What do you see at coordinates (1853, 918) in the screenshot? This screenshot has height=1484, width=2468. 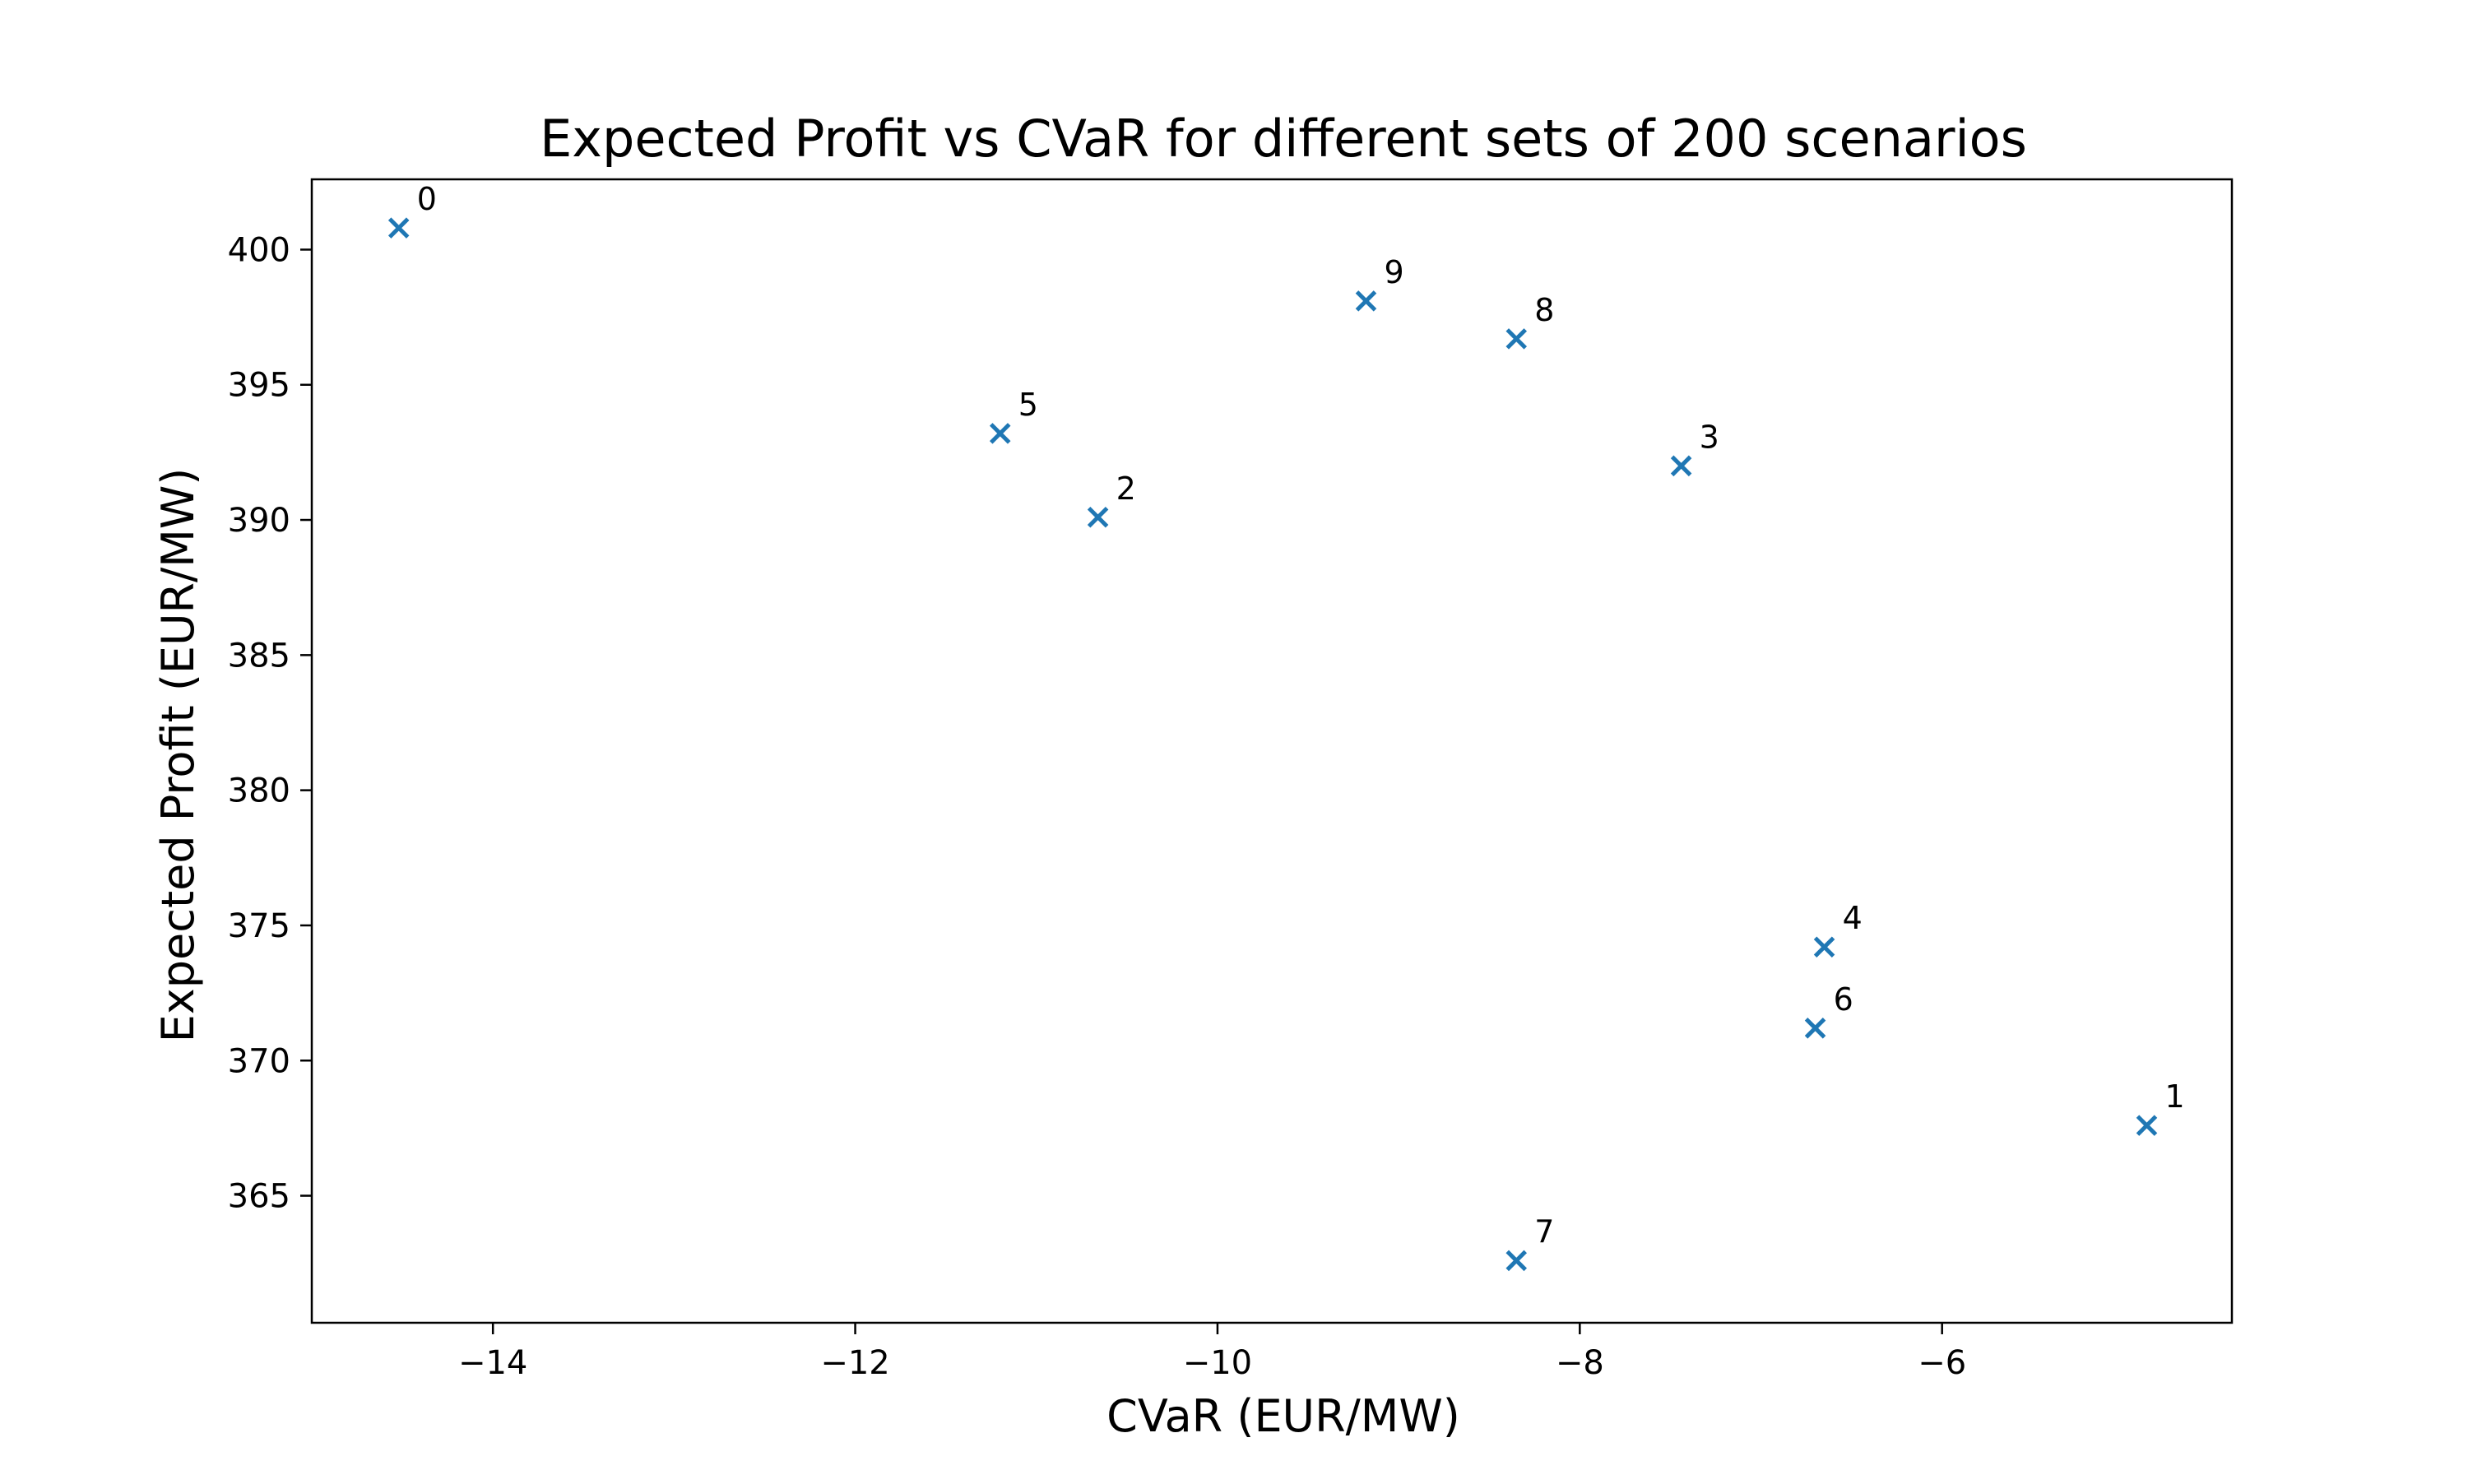 I see `point-label: 4` at bounding box center [1853, 918].